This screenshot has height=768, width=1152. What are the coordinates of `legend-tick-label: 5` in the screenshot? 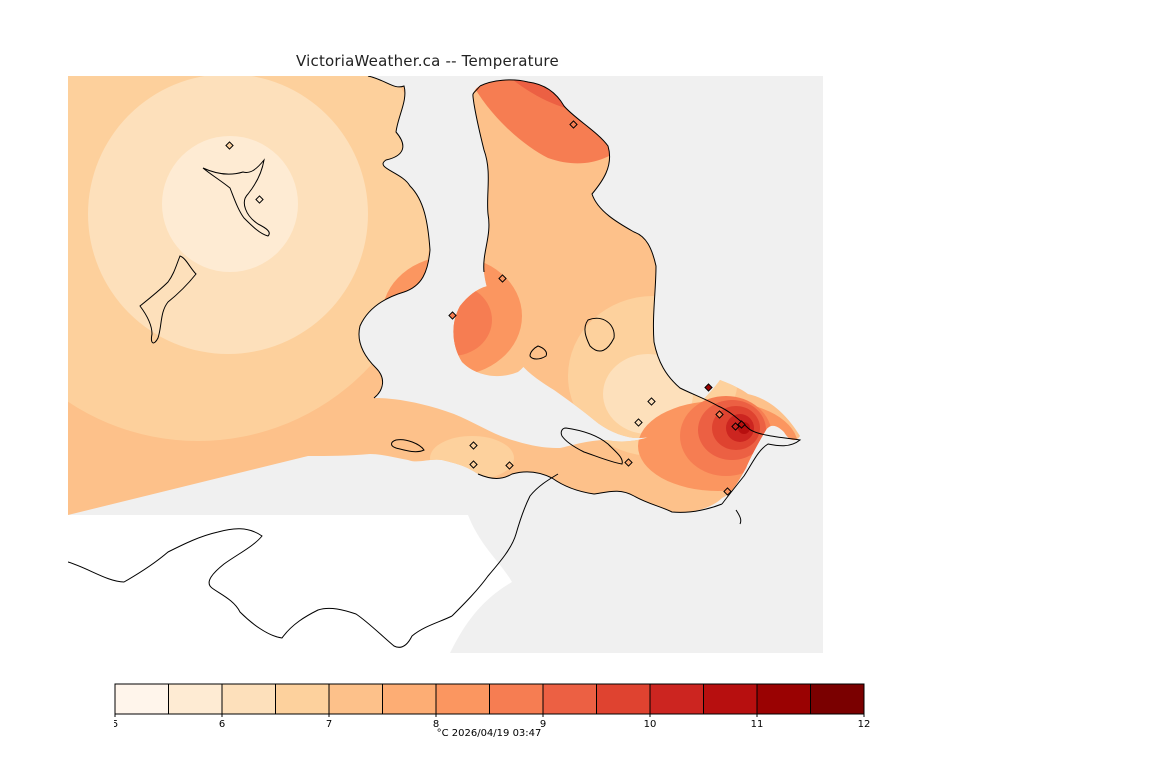 It's located at (116, 724).